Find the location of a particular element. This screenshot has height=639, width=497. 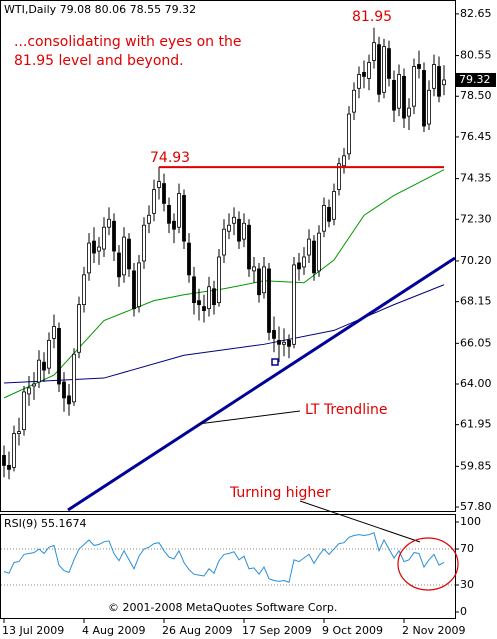

rsi-header: RSI(9) 55.1674 is located at coordinates (45, 523).